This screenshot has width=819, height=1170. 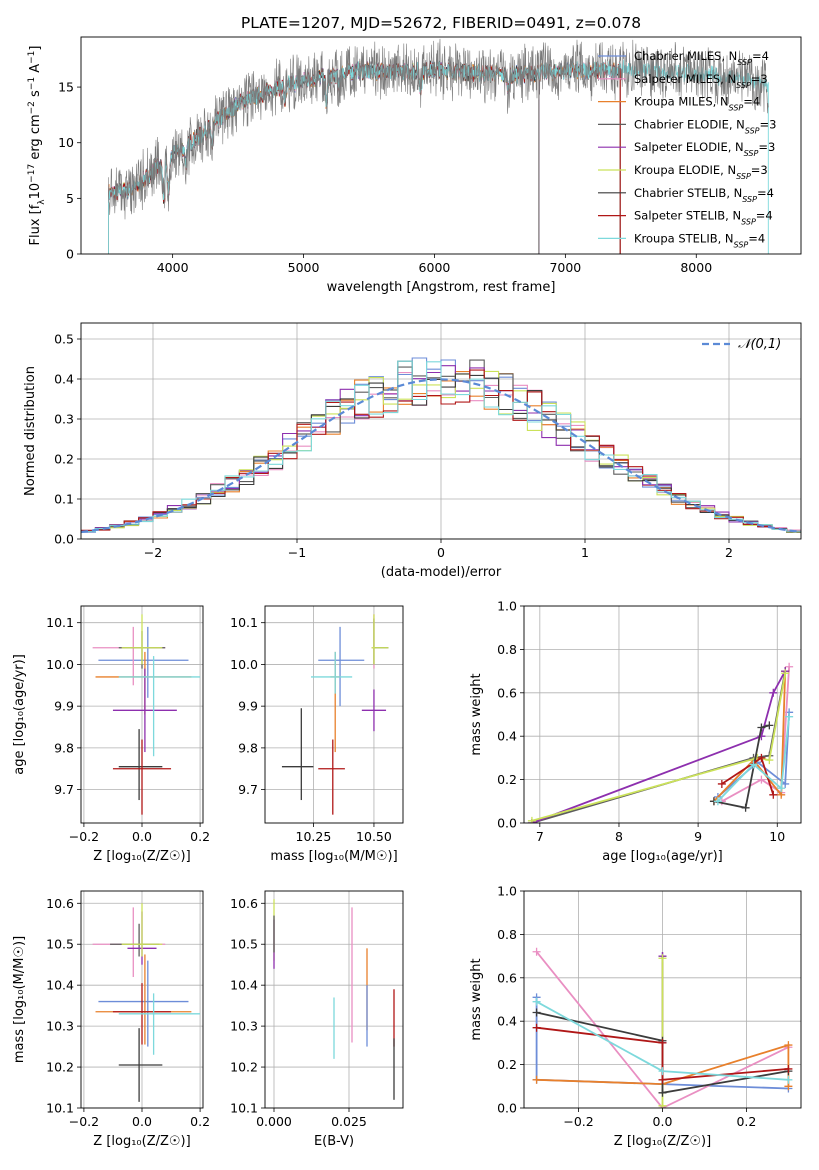 What do you see at coordinates (507, 823) in the screenshot?
I see `y-tick-label: 0.0` at bounding box center [507, 823].